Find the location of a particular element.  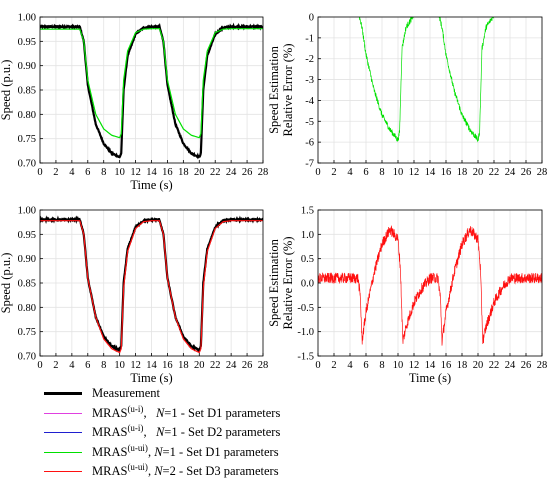

legend-item-mras-ui-d1: MRAS(u-i), N=1 - Set D1 parameters is located at coordinates (194, 414).